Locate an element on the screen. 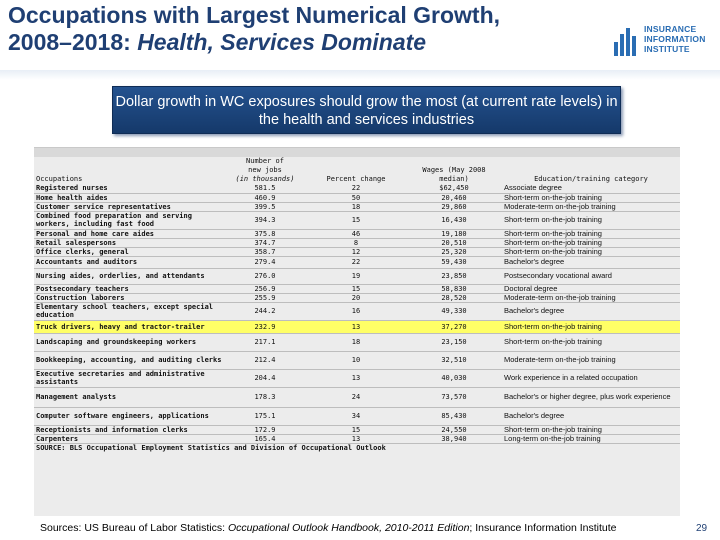 The width and height of the screenshot is (720, 540). cell-occupation: Landscaping and groundskeeping workers is located at coordinates (129, 342).